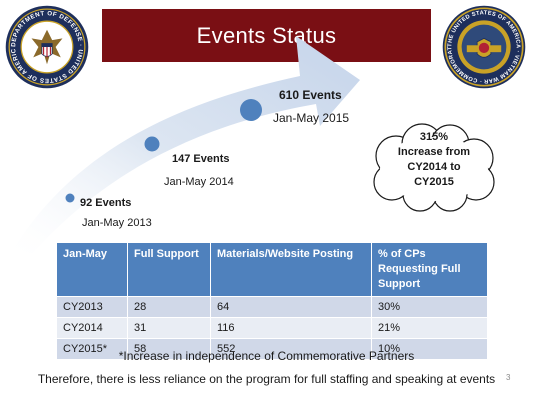 The image size is (533, 400). I want to click on table-cell: 21%, so click(429, 328).